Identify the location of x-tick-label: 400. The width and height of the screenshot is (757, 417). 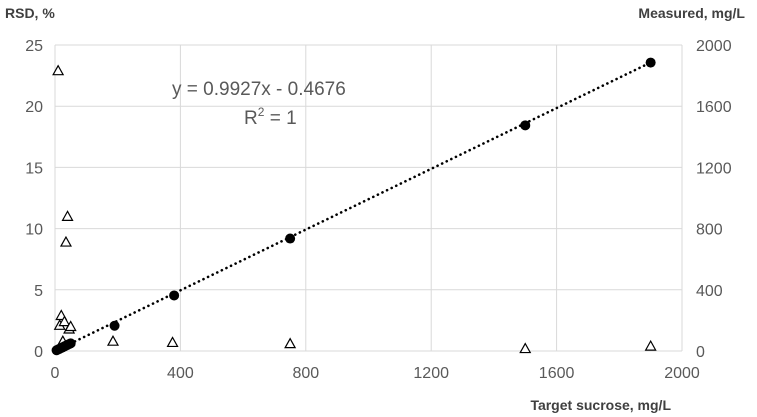
(180, 373).